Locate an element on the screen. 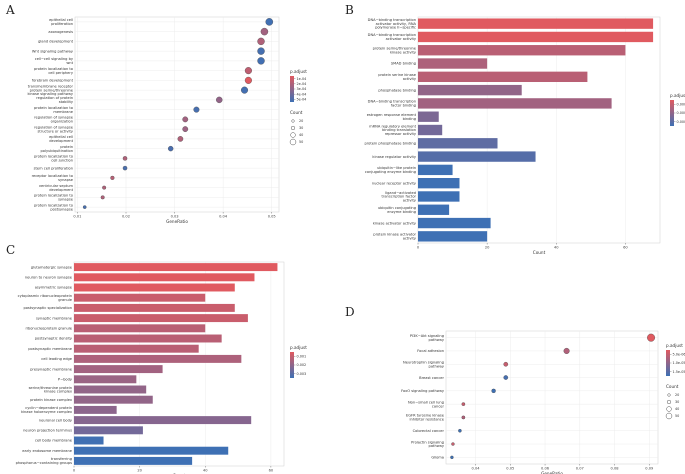  panel-b-legend-label: 0.0002 is located at coordinates (681, 113).